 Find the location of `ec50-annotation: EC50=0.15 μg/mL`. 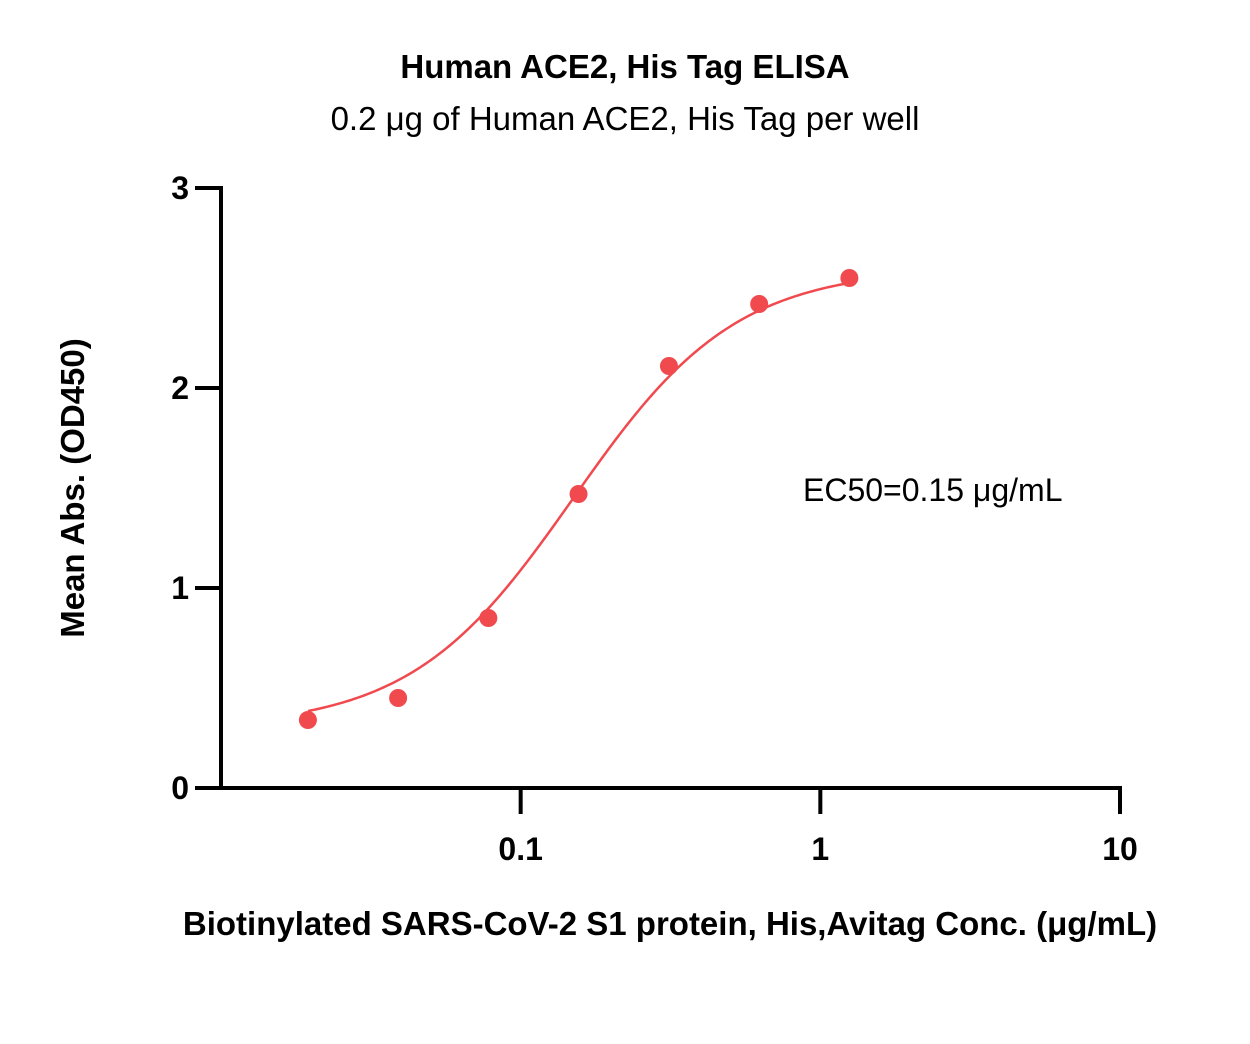

ec50-annotation: EC50=0.15 μg/mL is located at coordinates (932, 490).